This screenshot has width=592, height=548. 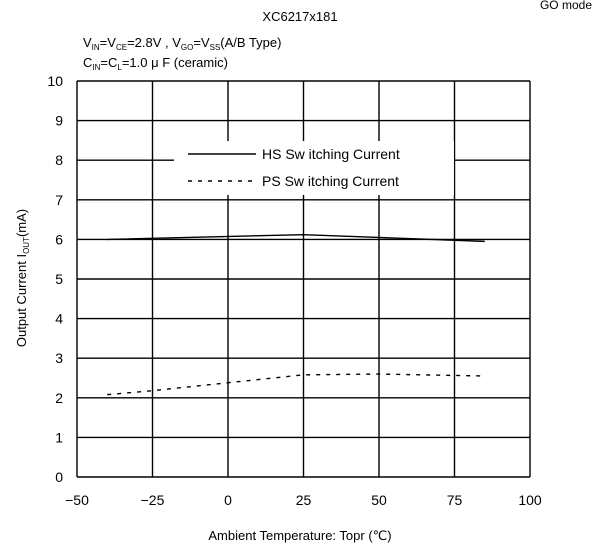 What do you see at coordinates (455, 500) in the screenshot?
I see `x-tick-label: 75` at bounding box center [455, 500].